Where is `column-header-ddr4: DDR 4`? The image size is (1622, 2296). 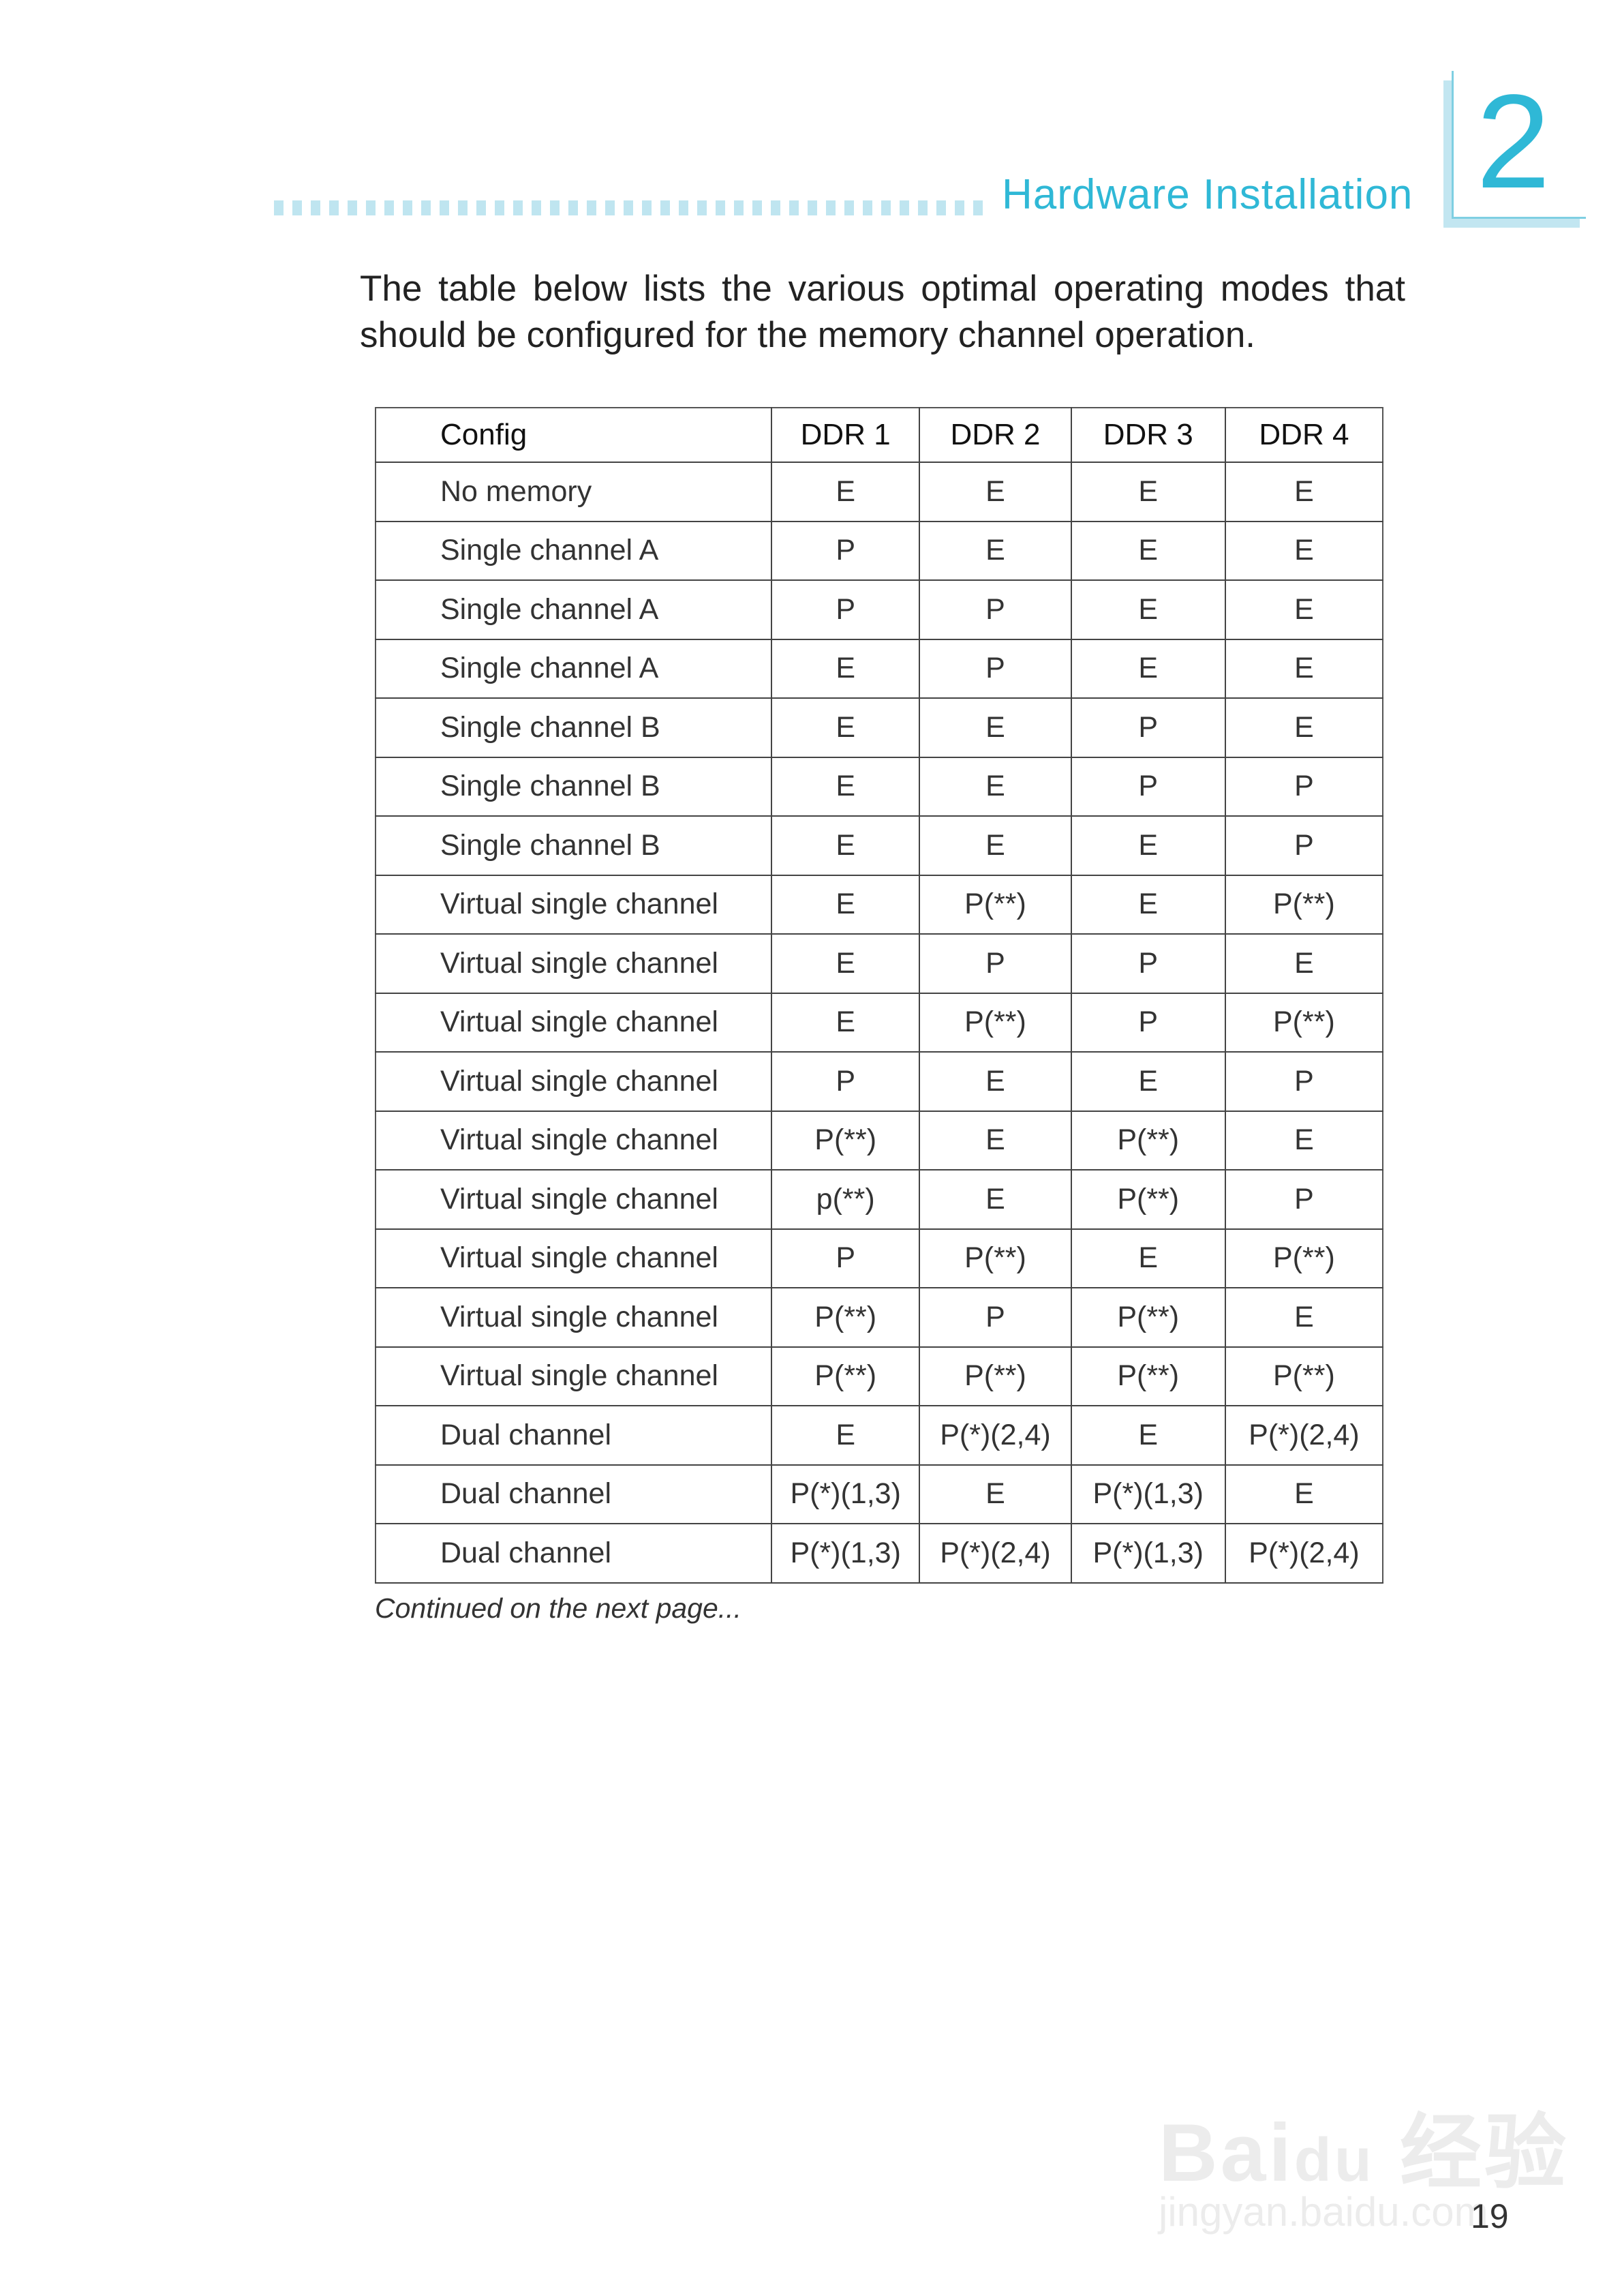
column-header-ddr4: DDR 4 is located at coordinates (1303, 436).